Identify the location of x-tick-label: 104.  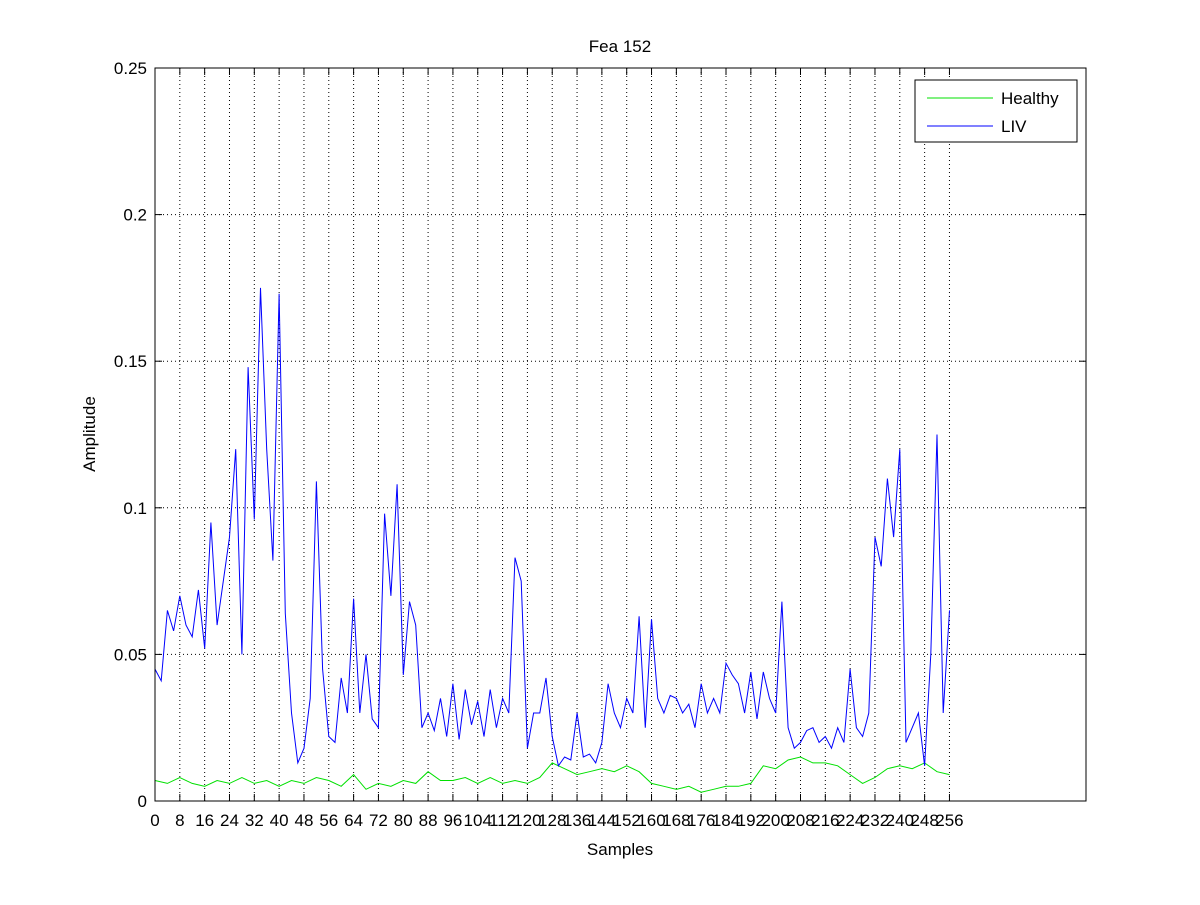
(478, 820).